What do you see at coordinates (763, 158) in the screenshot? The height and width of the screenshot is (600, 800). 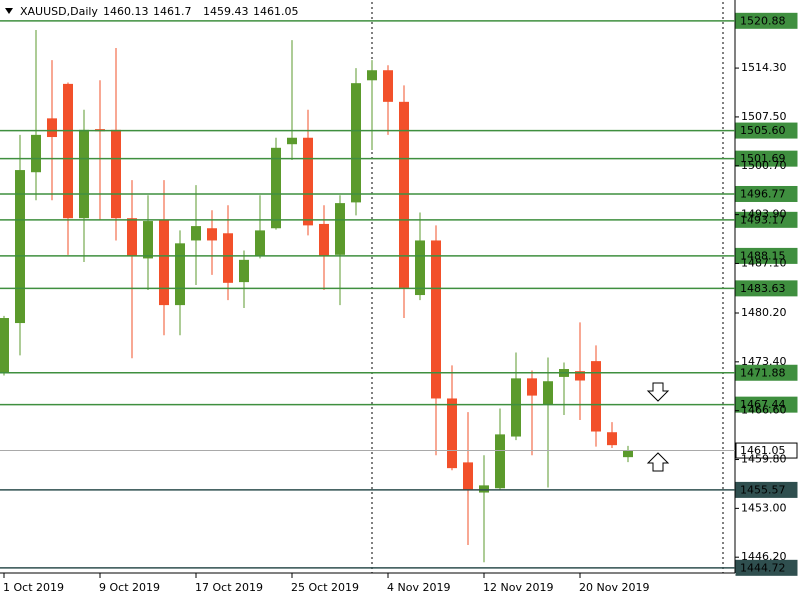 I see `level-label: 1501.69` at bounding box center [763, 158].